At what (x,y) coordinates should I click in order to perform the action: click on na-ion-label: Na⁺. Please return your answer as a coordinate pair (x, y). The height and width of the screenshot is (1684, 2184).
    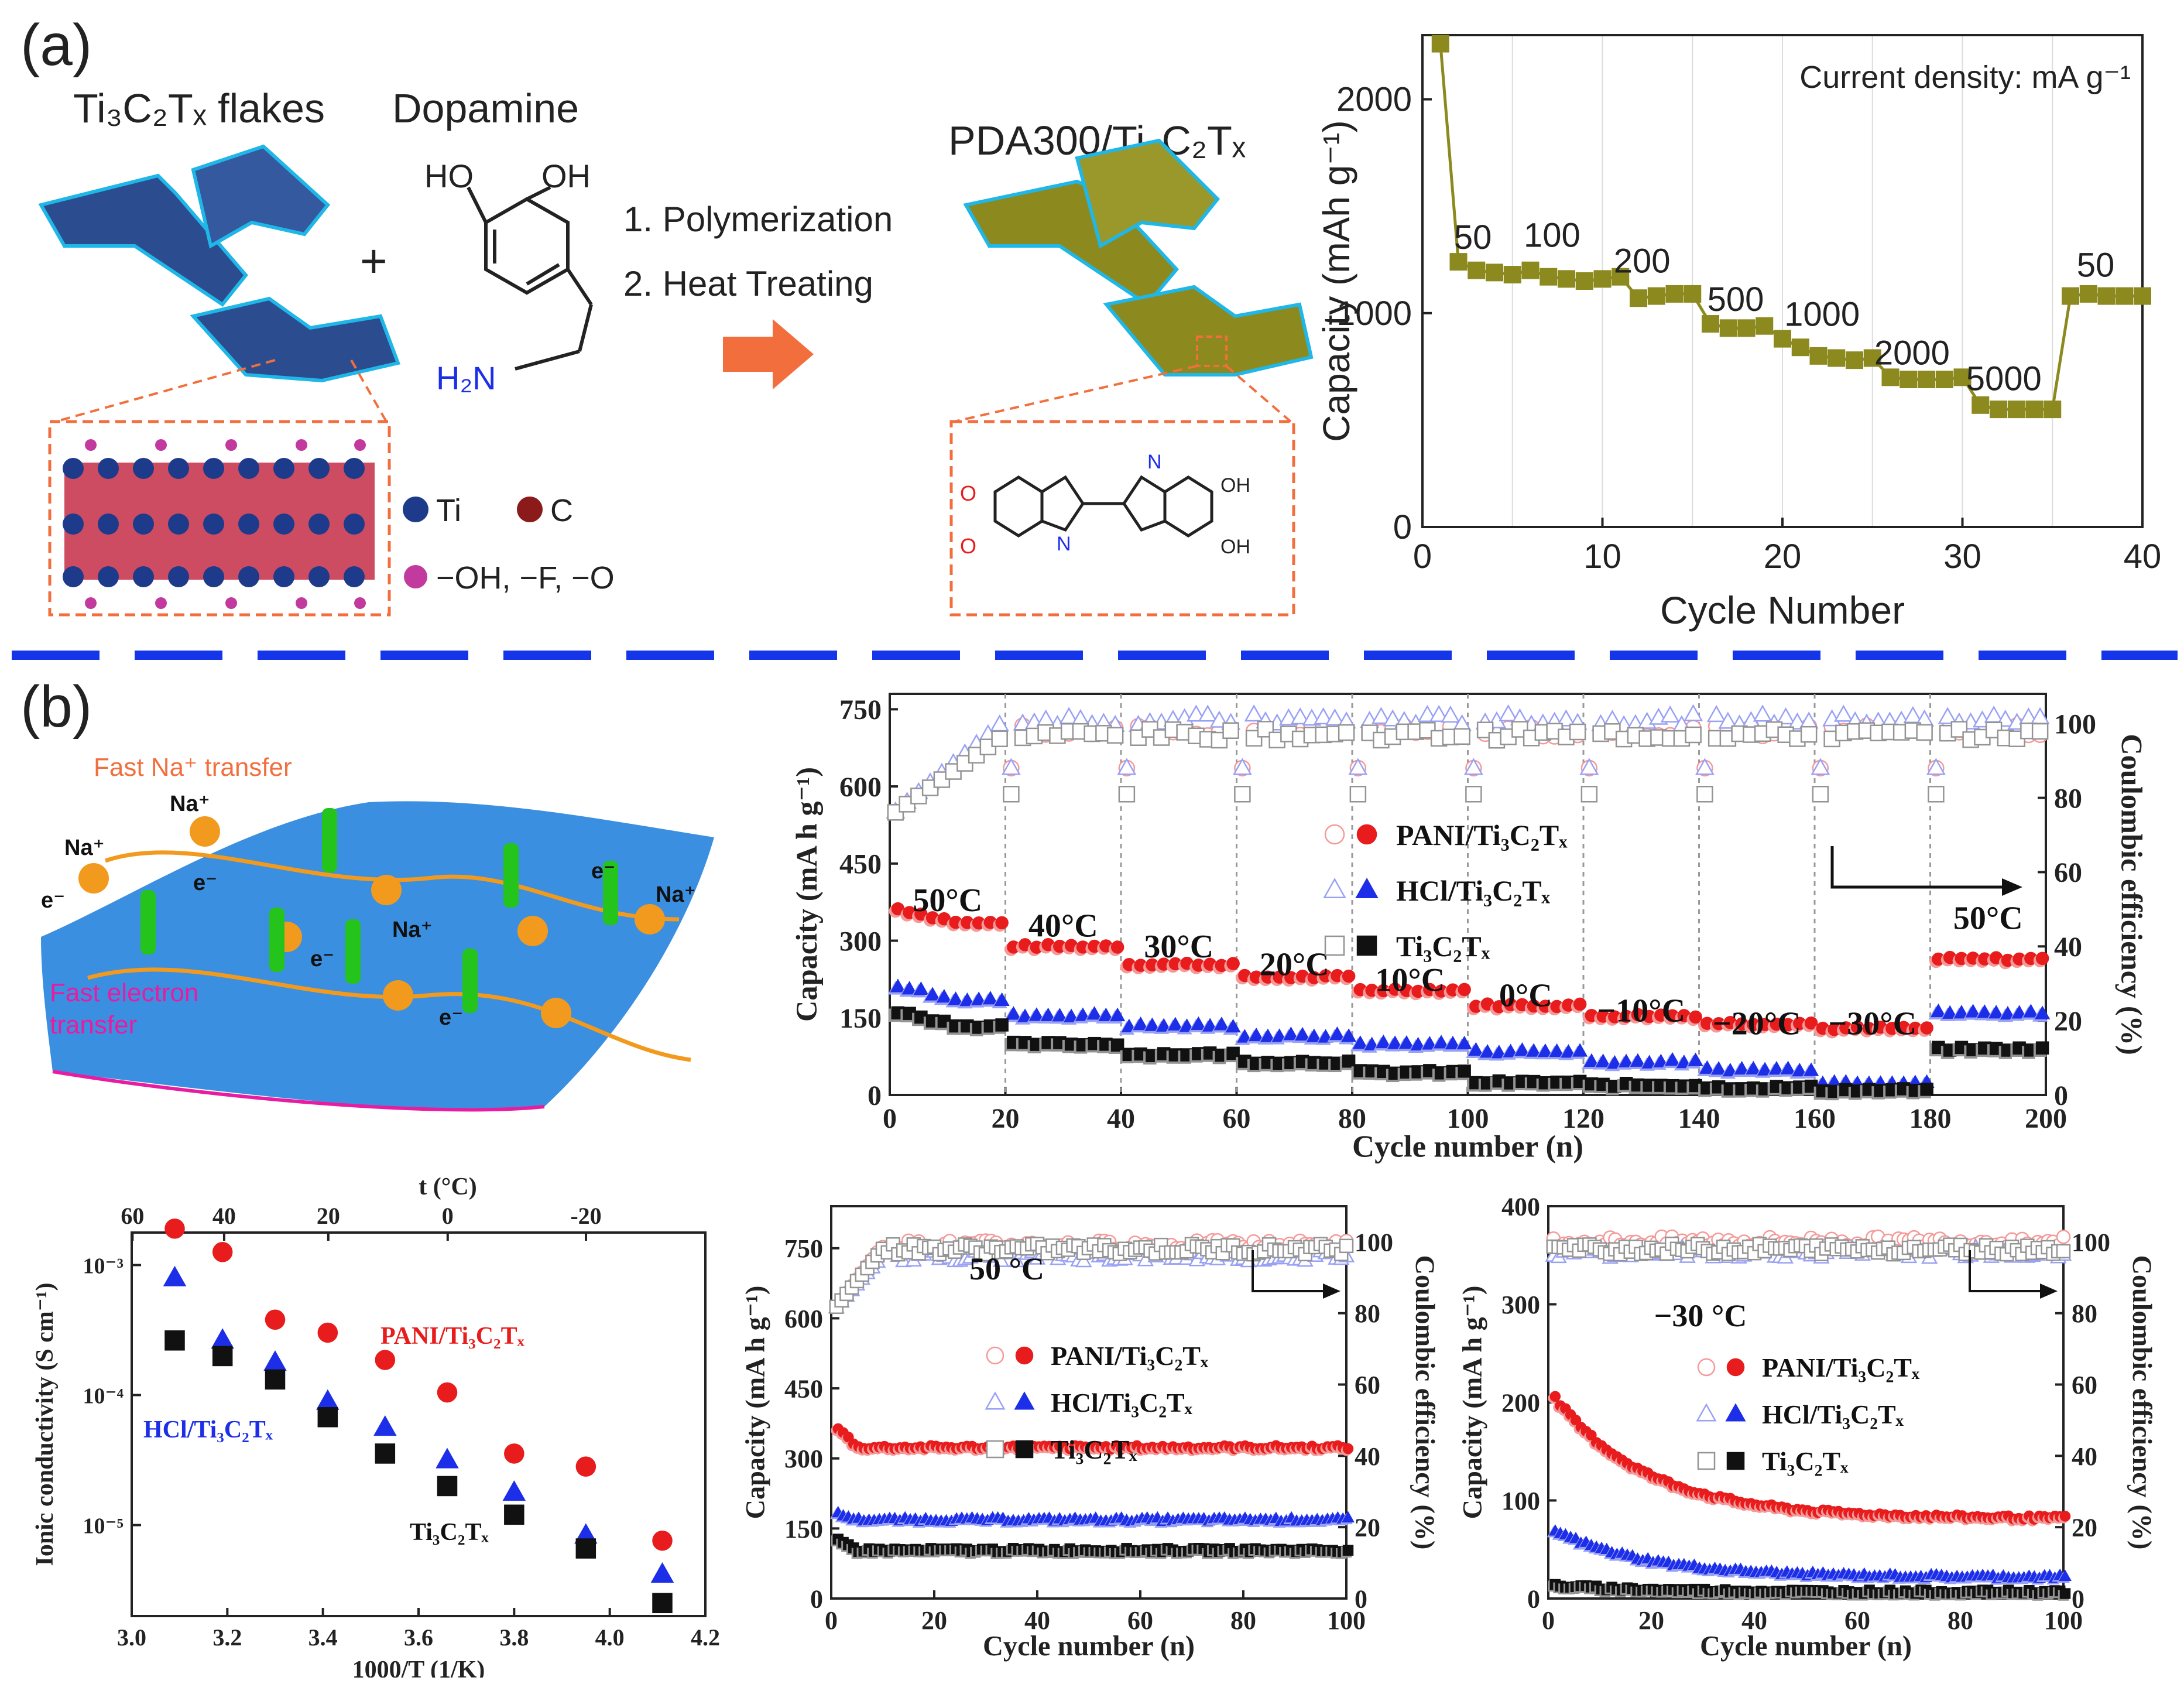
    Looking at the image, I should click on (676, 894).